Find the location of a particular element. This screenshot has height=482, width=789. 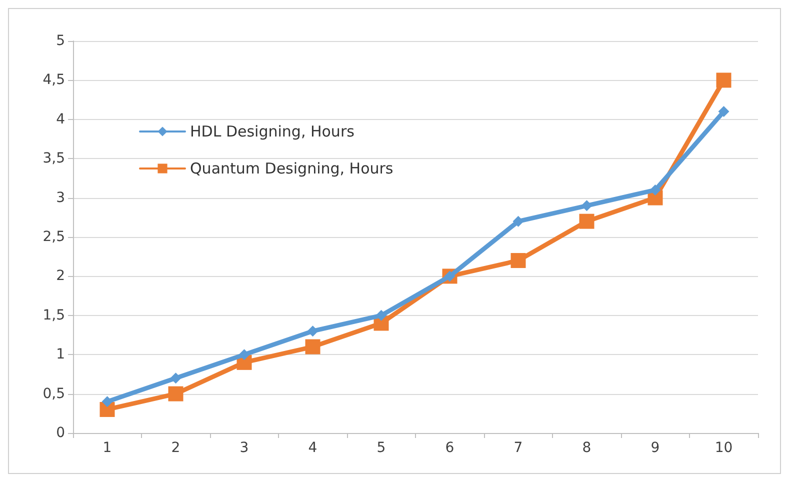

x-tick-label: 6 is located at coordinates (449, 448).